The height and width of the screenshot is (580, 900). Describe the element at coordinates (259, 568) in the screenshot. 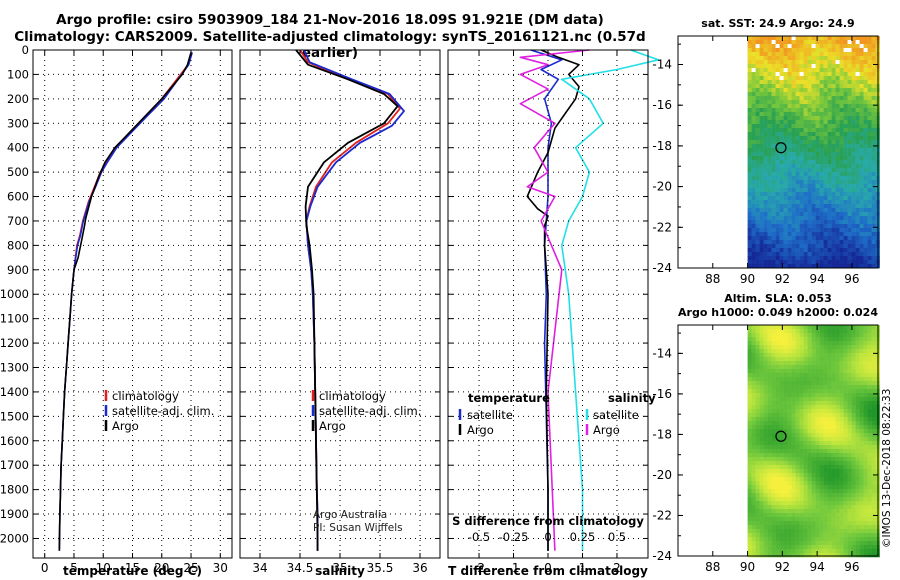

I see `salinity-xtick-label: 34` at that location.